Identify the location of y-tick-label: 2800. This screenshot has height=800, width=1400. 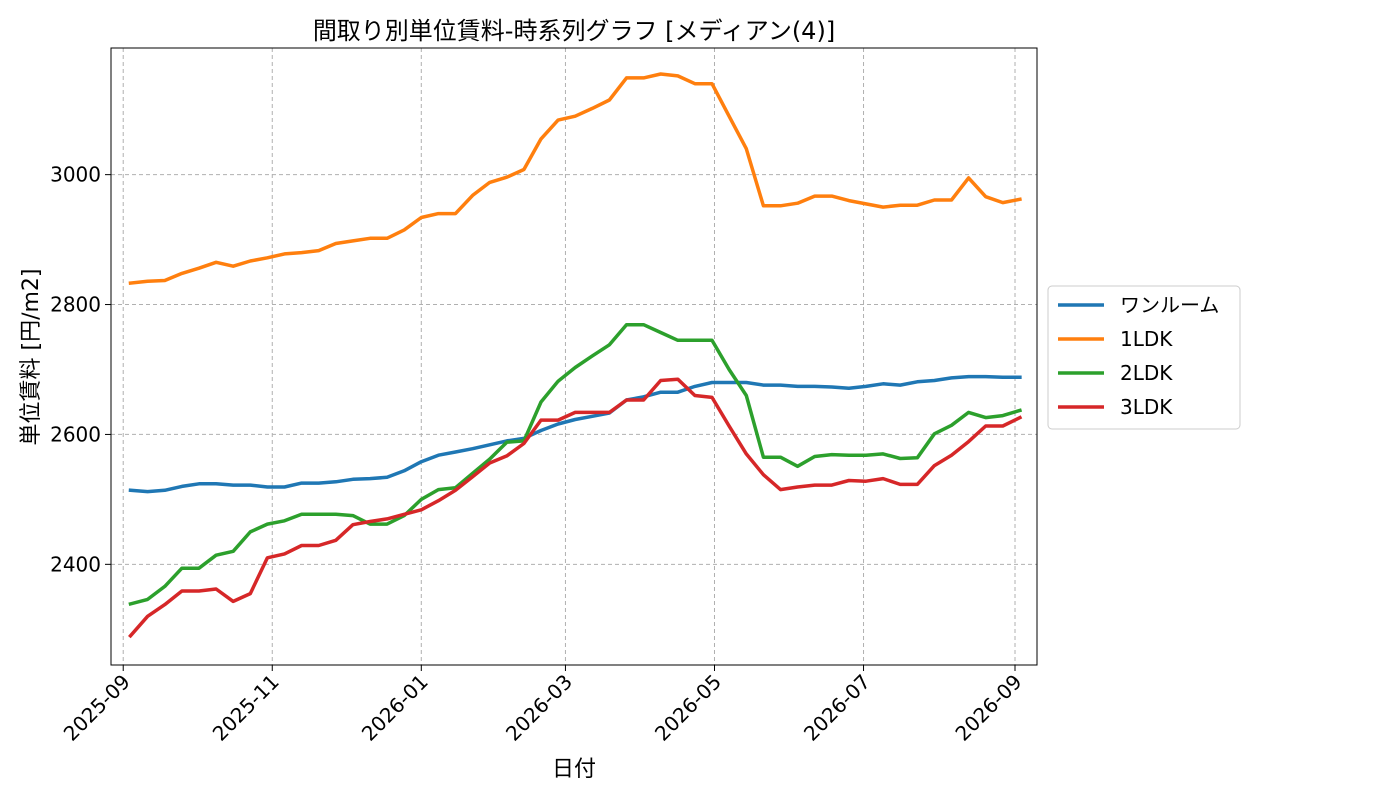
(75, 305).